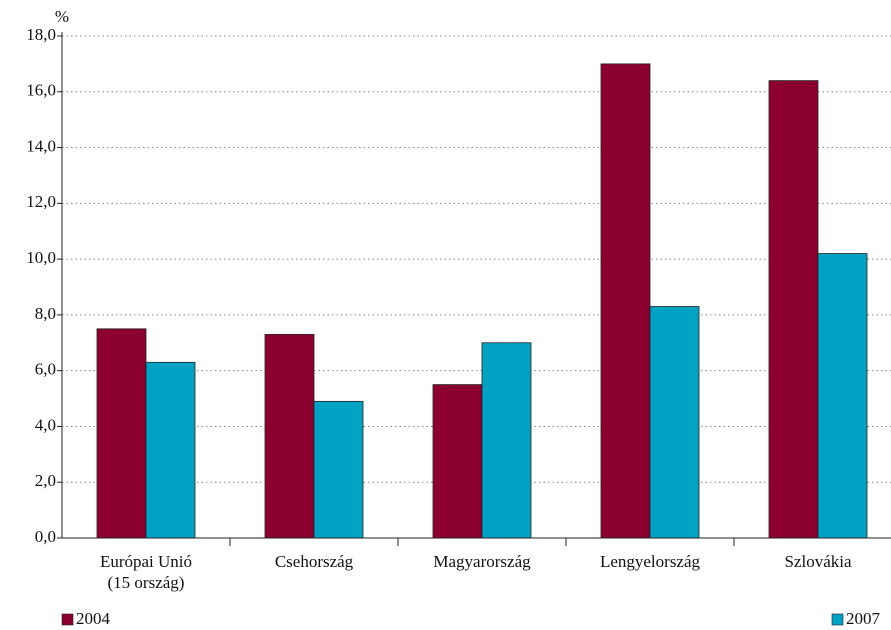 This screenshot has width=891, height=630. I want to click on y-tick-label: 16,0, so click(41, 90).